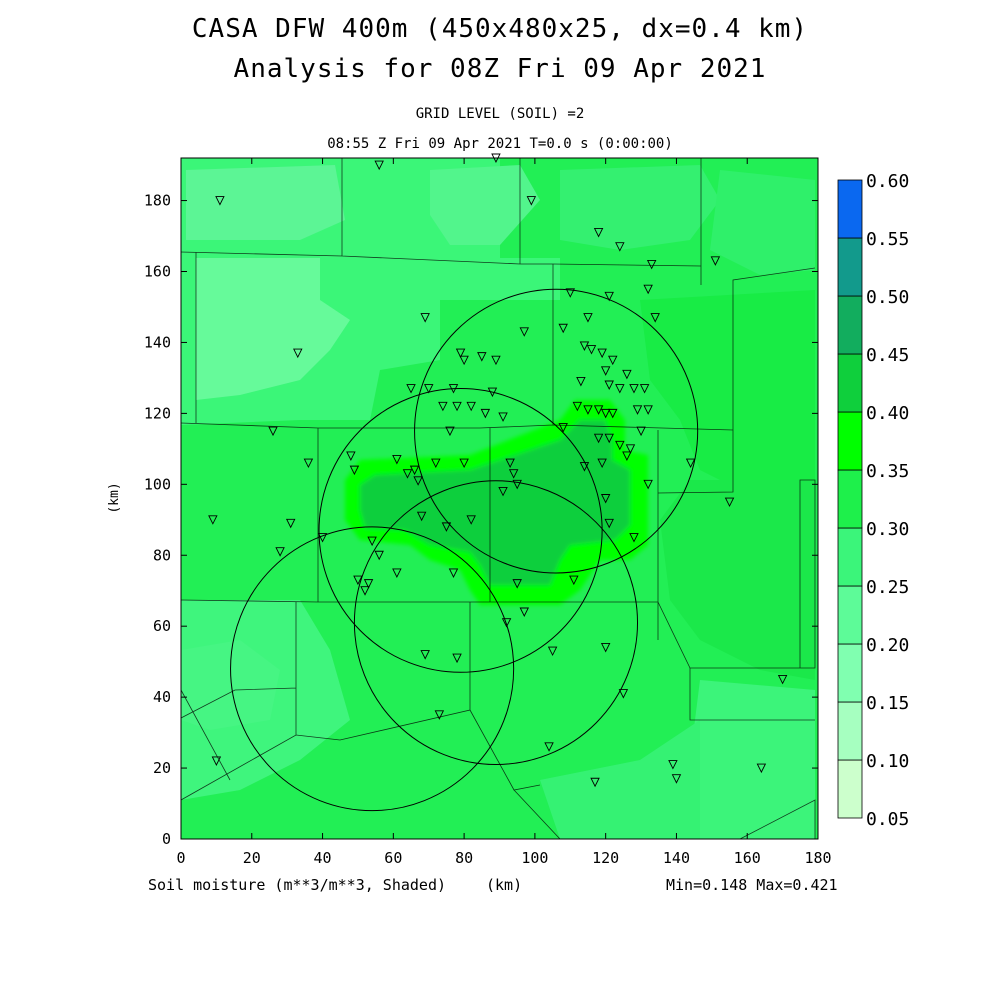  What do you see at coordinates (162, 697) in the screenshot?
I see `y-tick-label: 40` at bounding box center [162, 697].